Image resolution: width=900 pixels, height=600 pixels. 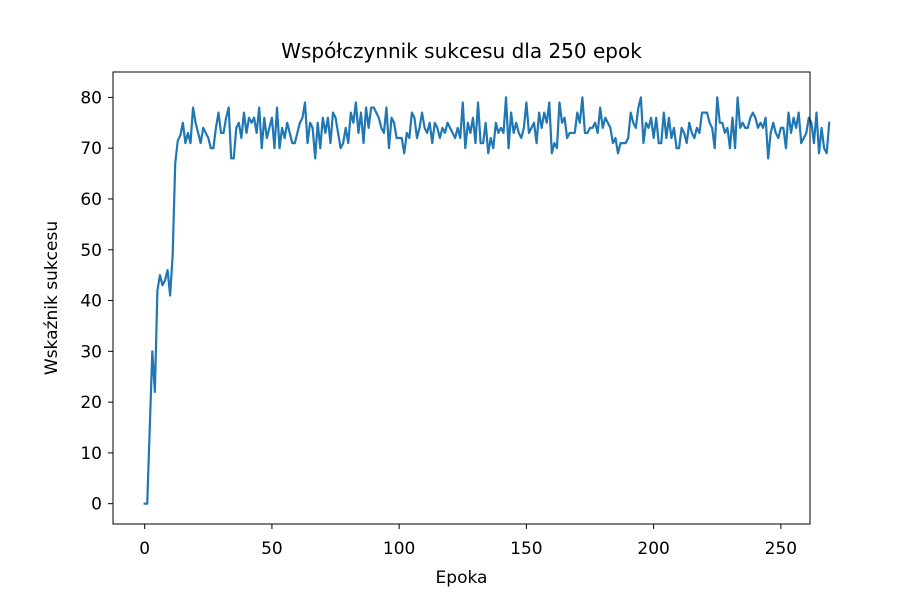 I want to click on y-tick-label: 50, so click(x=91, y=251).